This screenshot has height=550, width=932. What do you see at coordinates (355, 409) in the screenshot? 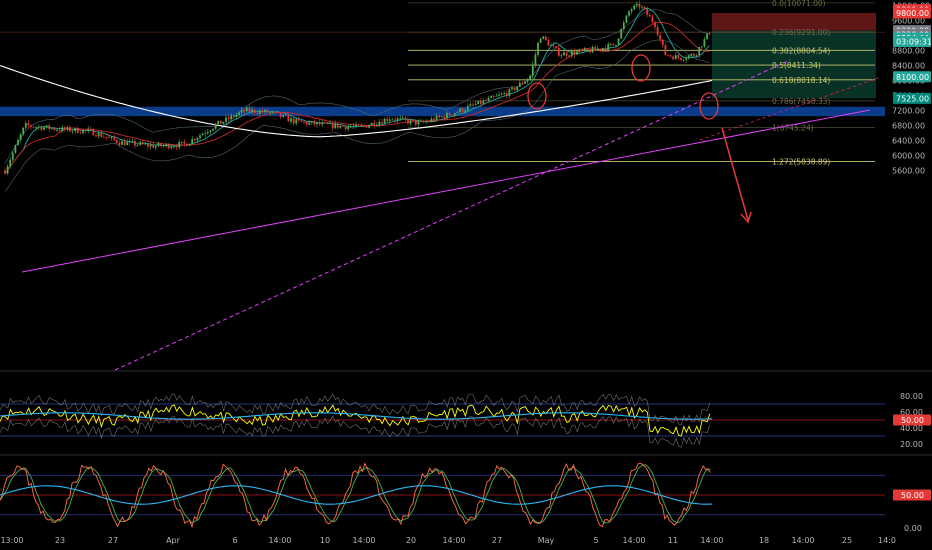
I see `rsi-bb-upper` at bounding box center [355, 409].